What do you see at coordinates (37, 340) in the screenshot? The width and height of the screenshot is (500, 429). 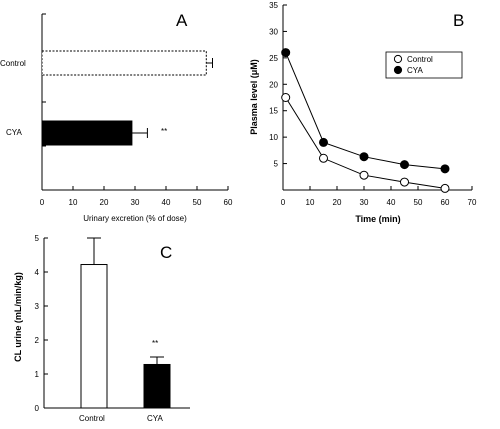 I see `panel-c-y-tick-label: 2` at bounding box center [37, 340].